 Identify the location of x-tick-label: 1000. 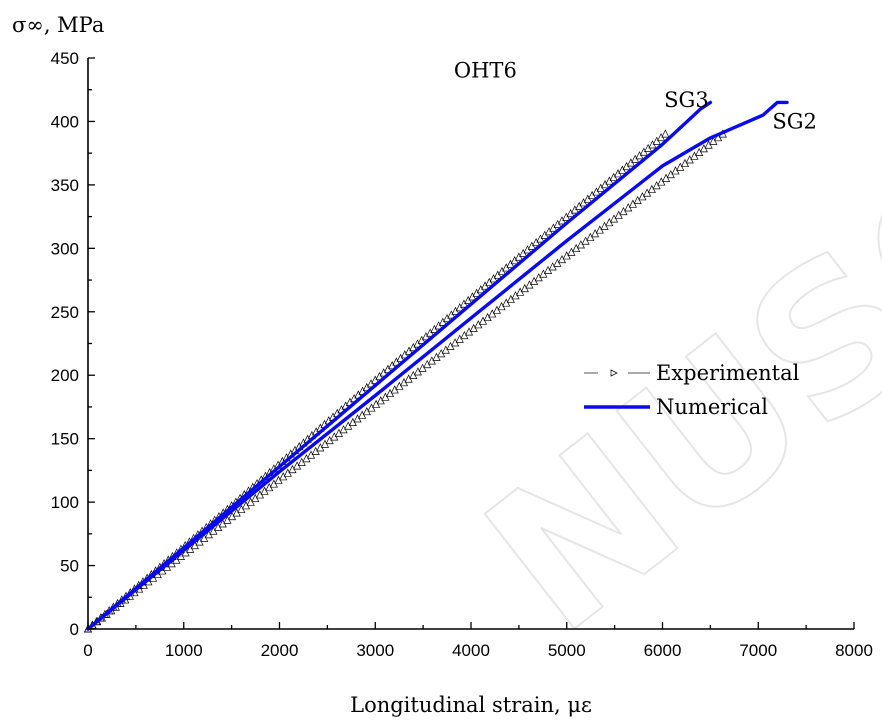
(184, 650).